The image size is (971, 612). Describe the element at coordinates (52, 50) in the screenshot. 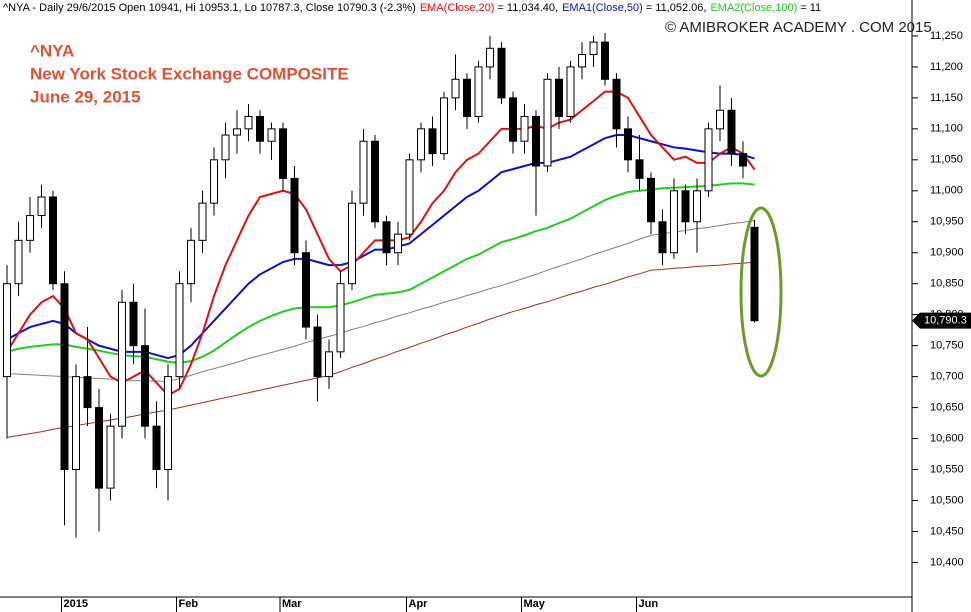

I see `annotation: ^NYA` at that location.